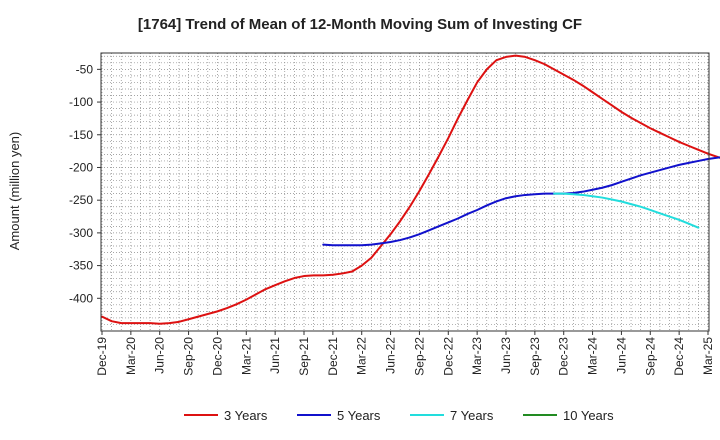  Describe the element at coordinates (708, 356) in the screenshot. I see `x-tick-label: Mar-25` at that location.